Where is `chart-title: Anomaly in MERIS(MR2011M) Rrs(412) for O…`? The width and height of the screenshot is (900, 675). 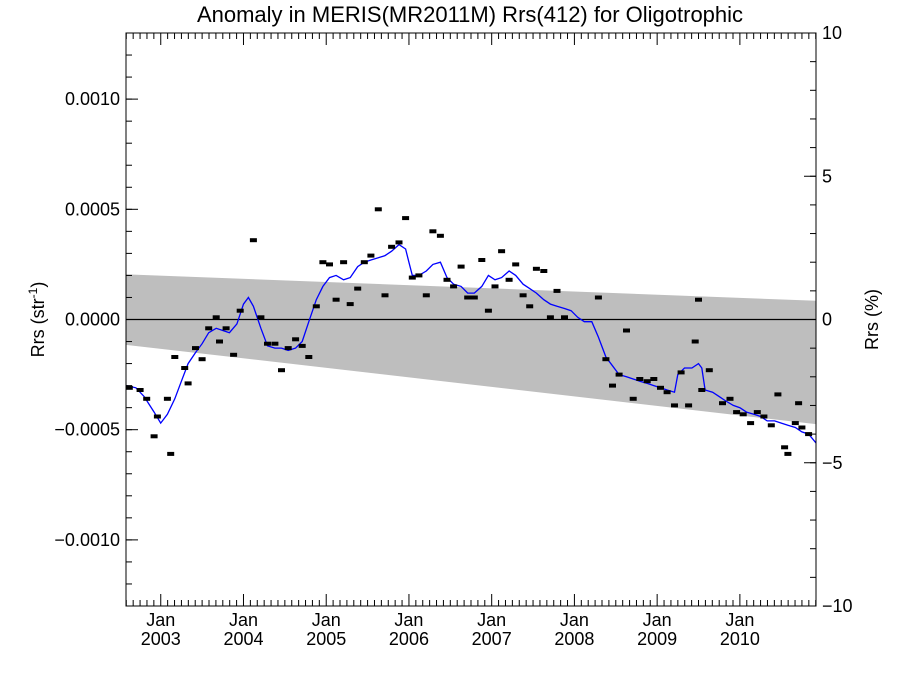
chart-title: Anomaly in MERIS(MR2011M) Rrs(412) for O… is located at coordinates (470, 14).